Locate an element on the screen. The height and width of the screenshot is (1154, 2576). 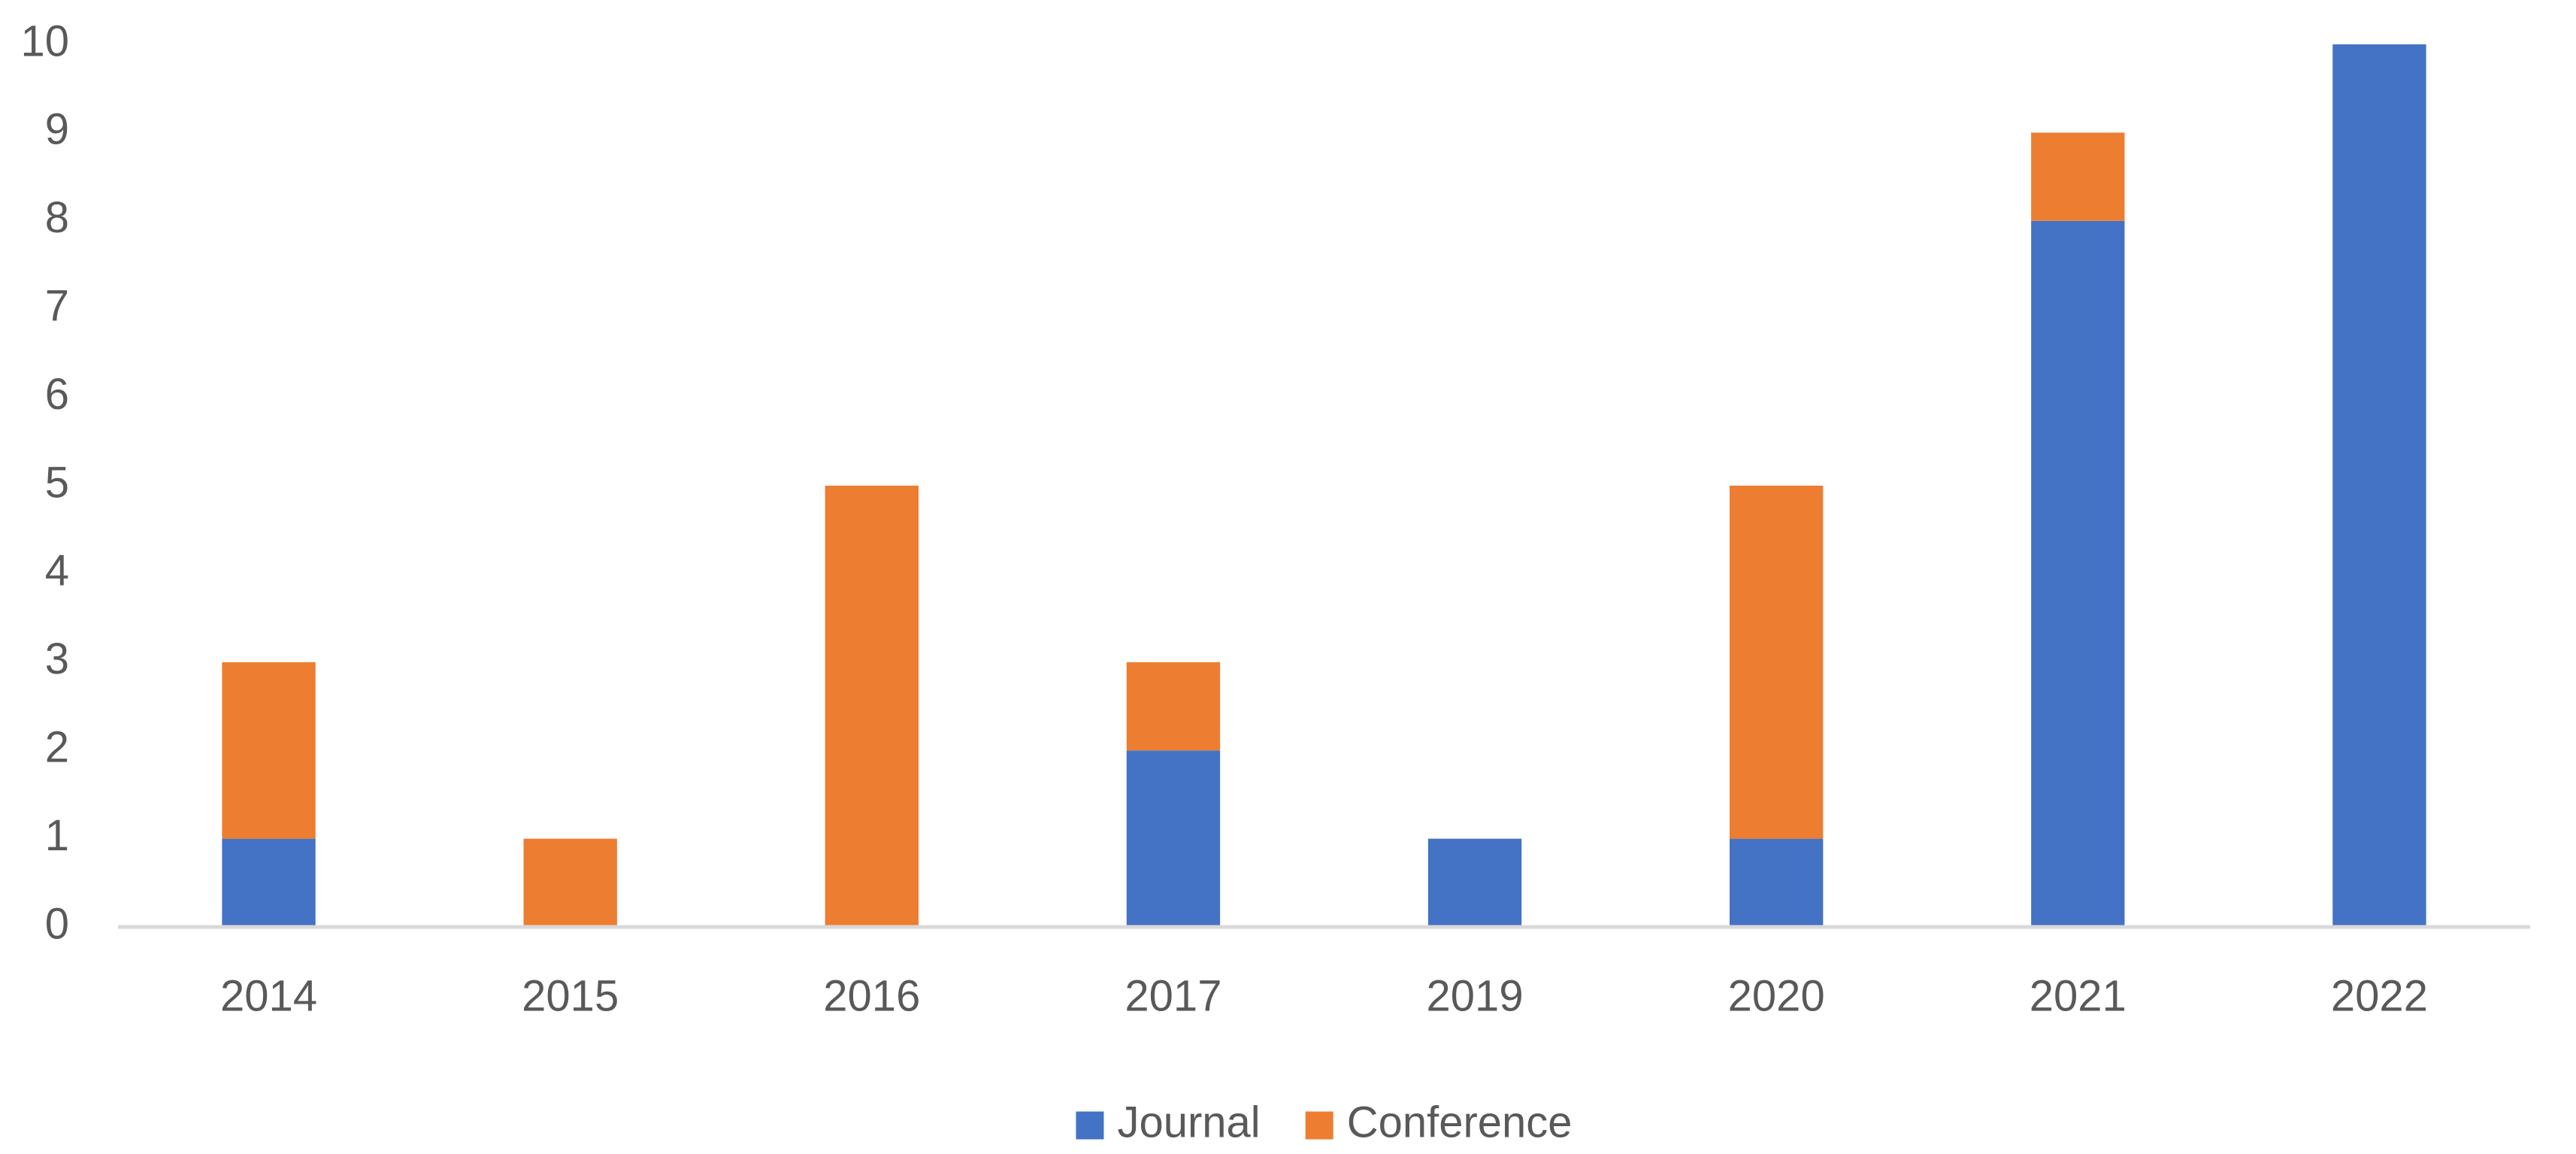
legend-label: Journal is located at coordinates (1188, 1122).